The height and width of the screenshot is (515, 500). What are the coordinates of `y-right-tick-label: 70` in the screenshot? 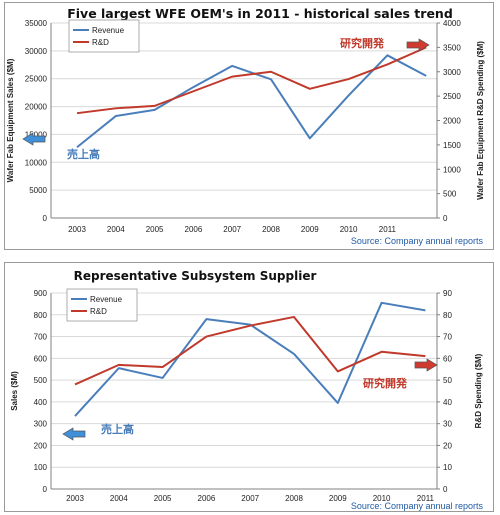 It's located at (447, 337).